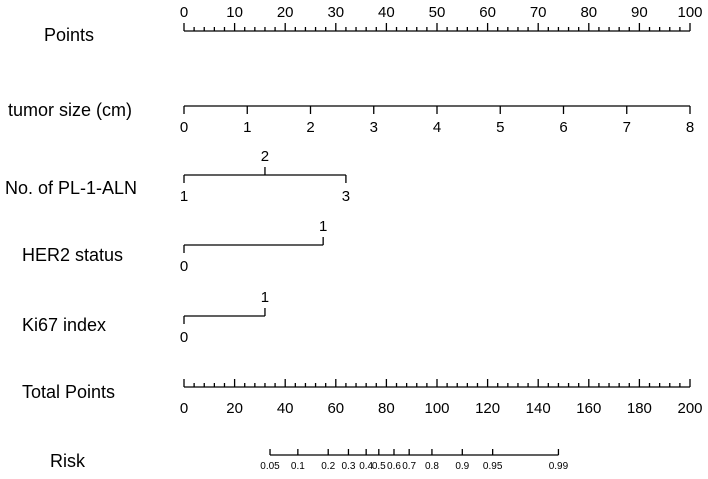  What do you see at coordinates (234, 12) in the screenshot?
I see `points-tick-label: 10` at bounding box center [234, 12].